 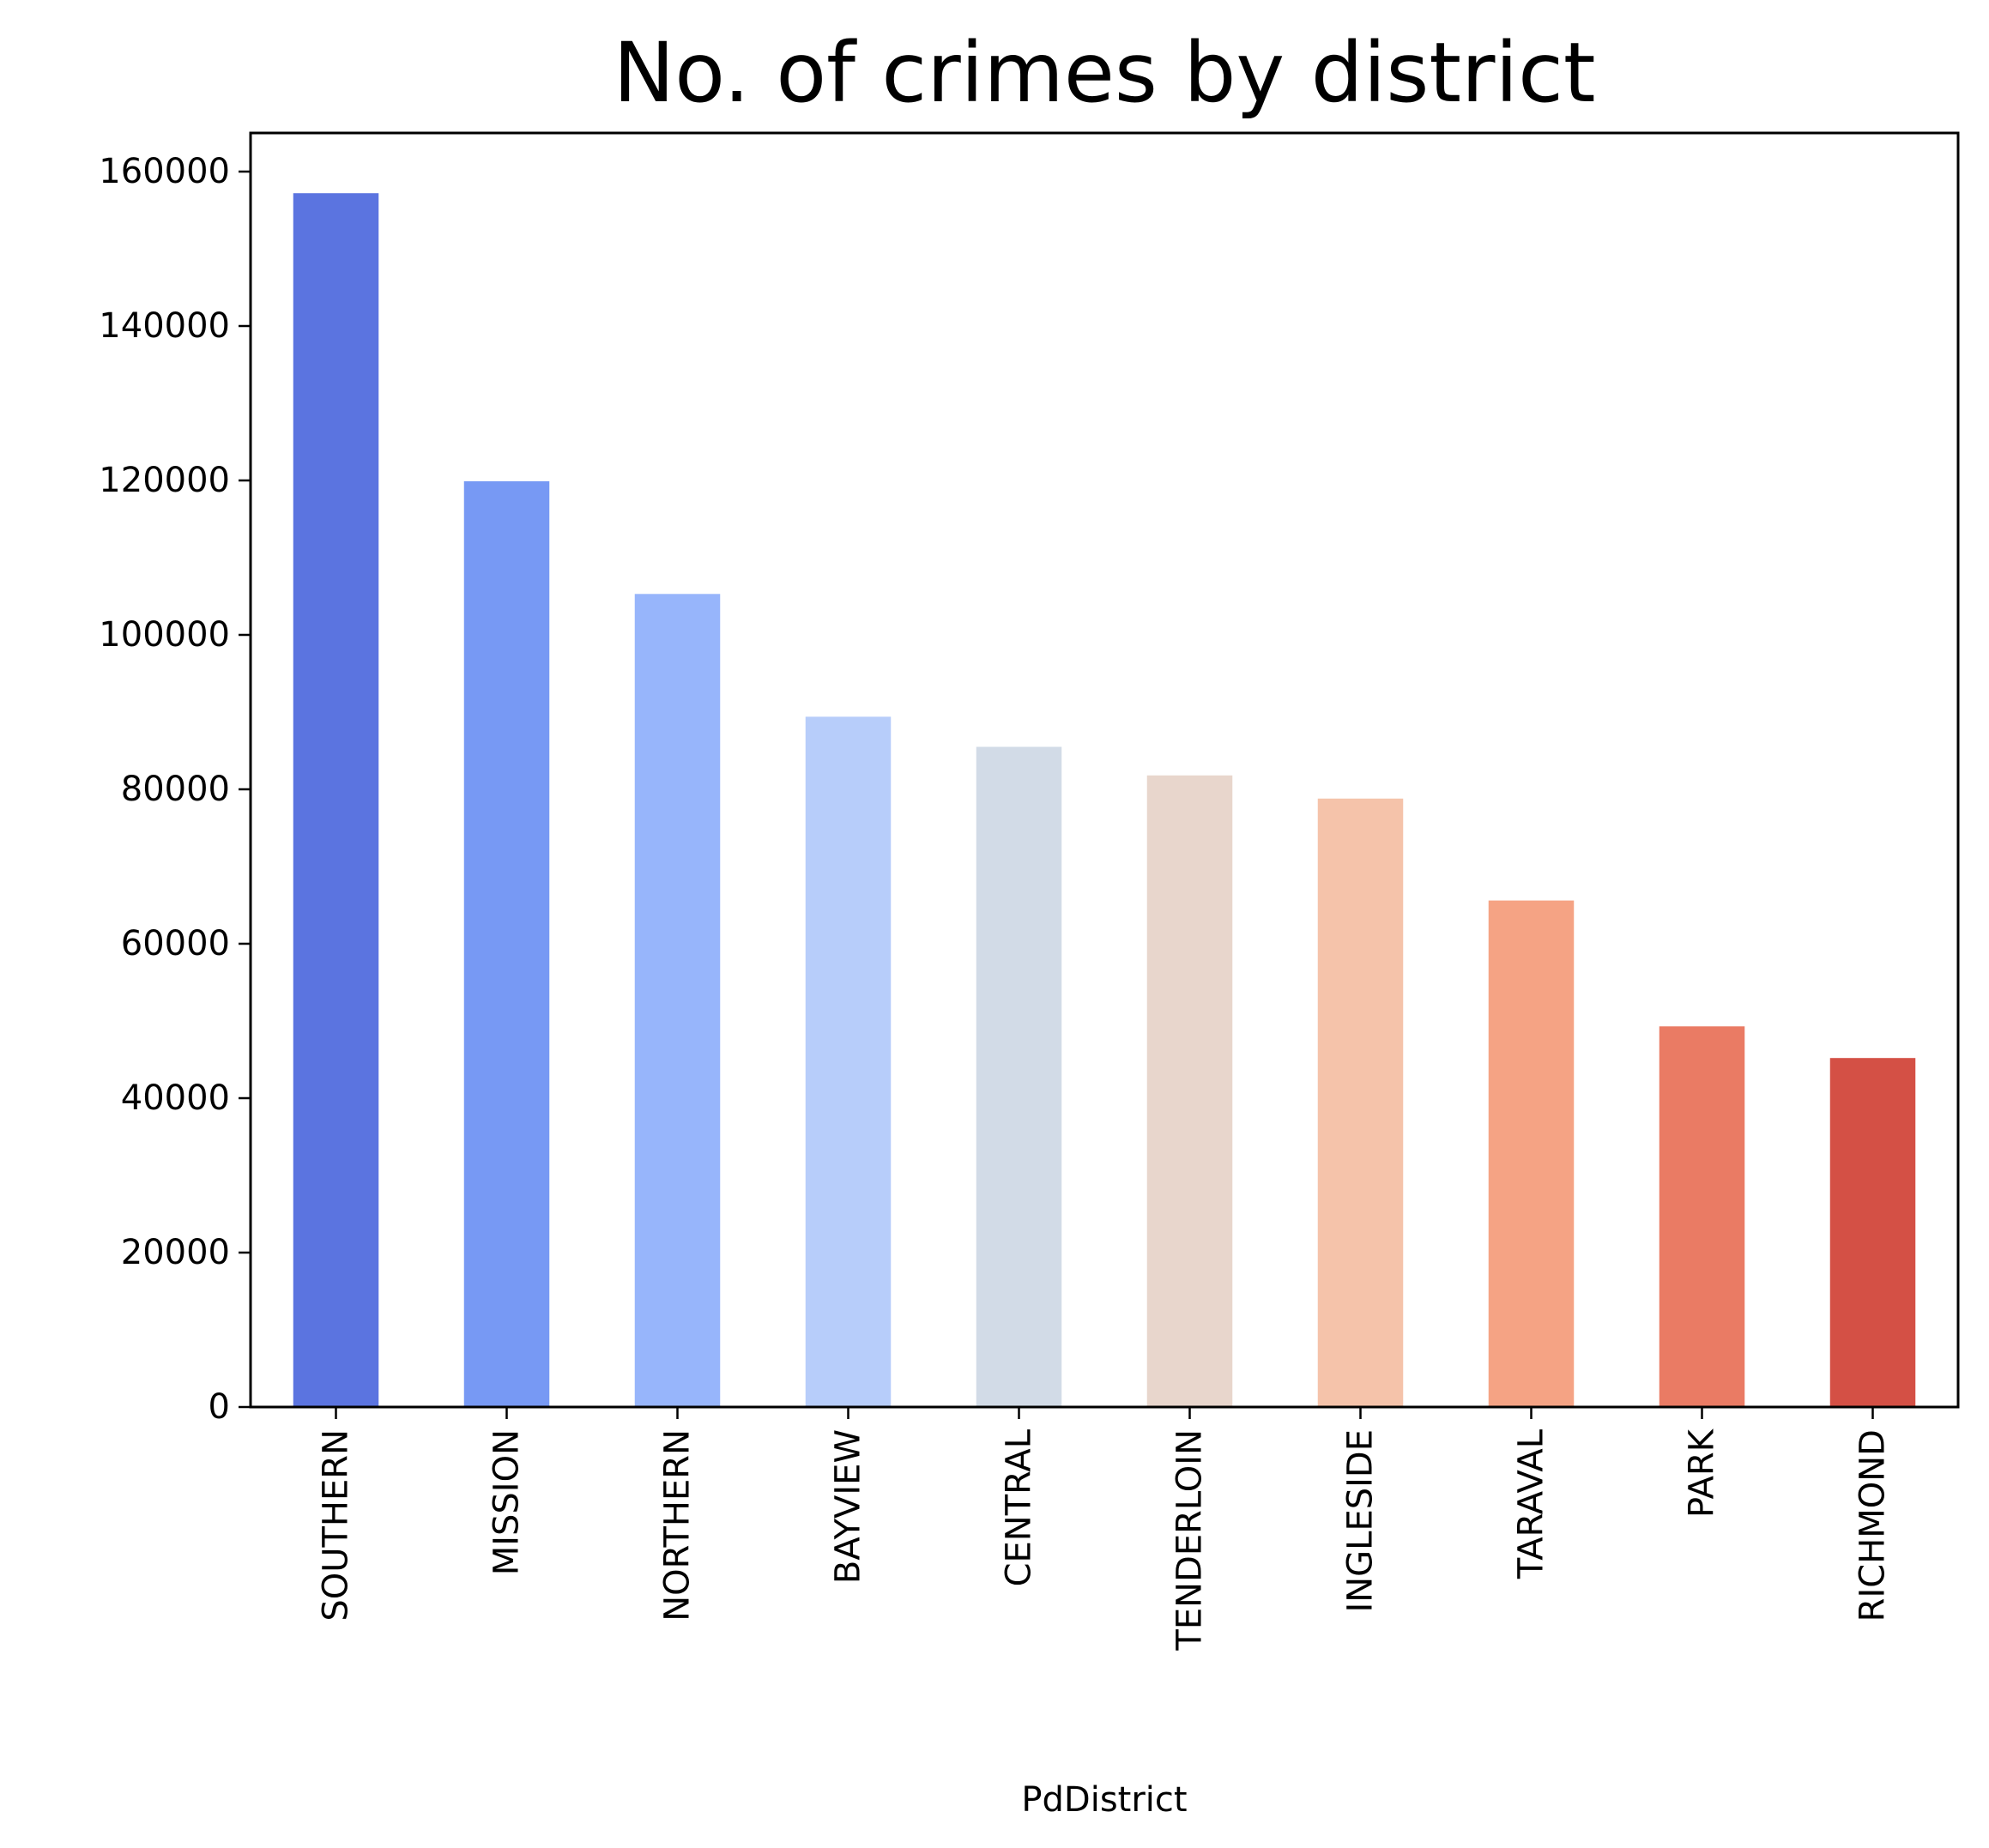 What do you see at coordinates (175, 943) in the screenshot?
I see `y-tick-label: 60000` at bounding box center [175, 943].